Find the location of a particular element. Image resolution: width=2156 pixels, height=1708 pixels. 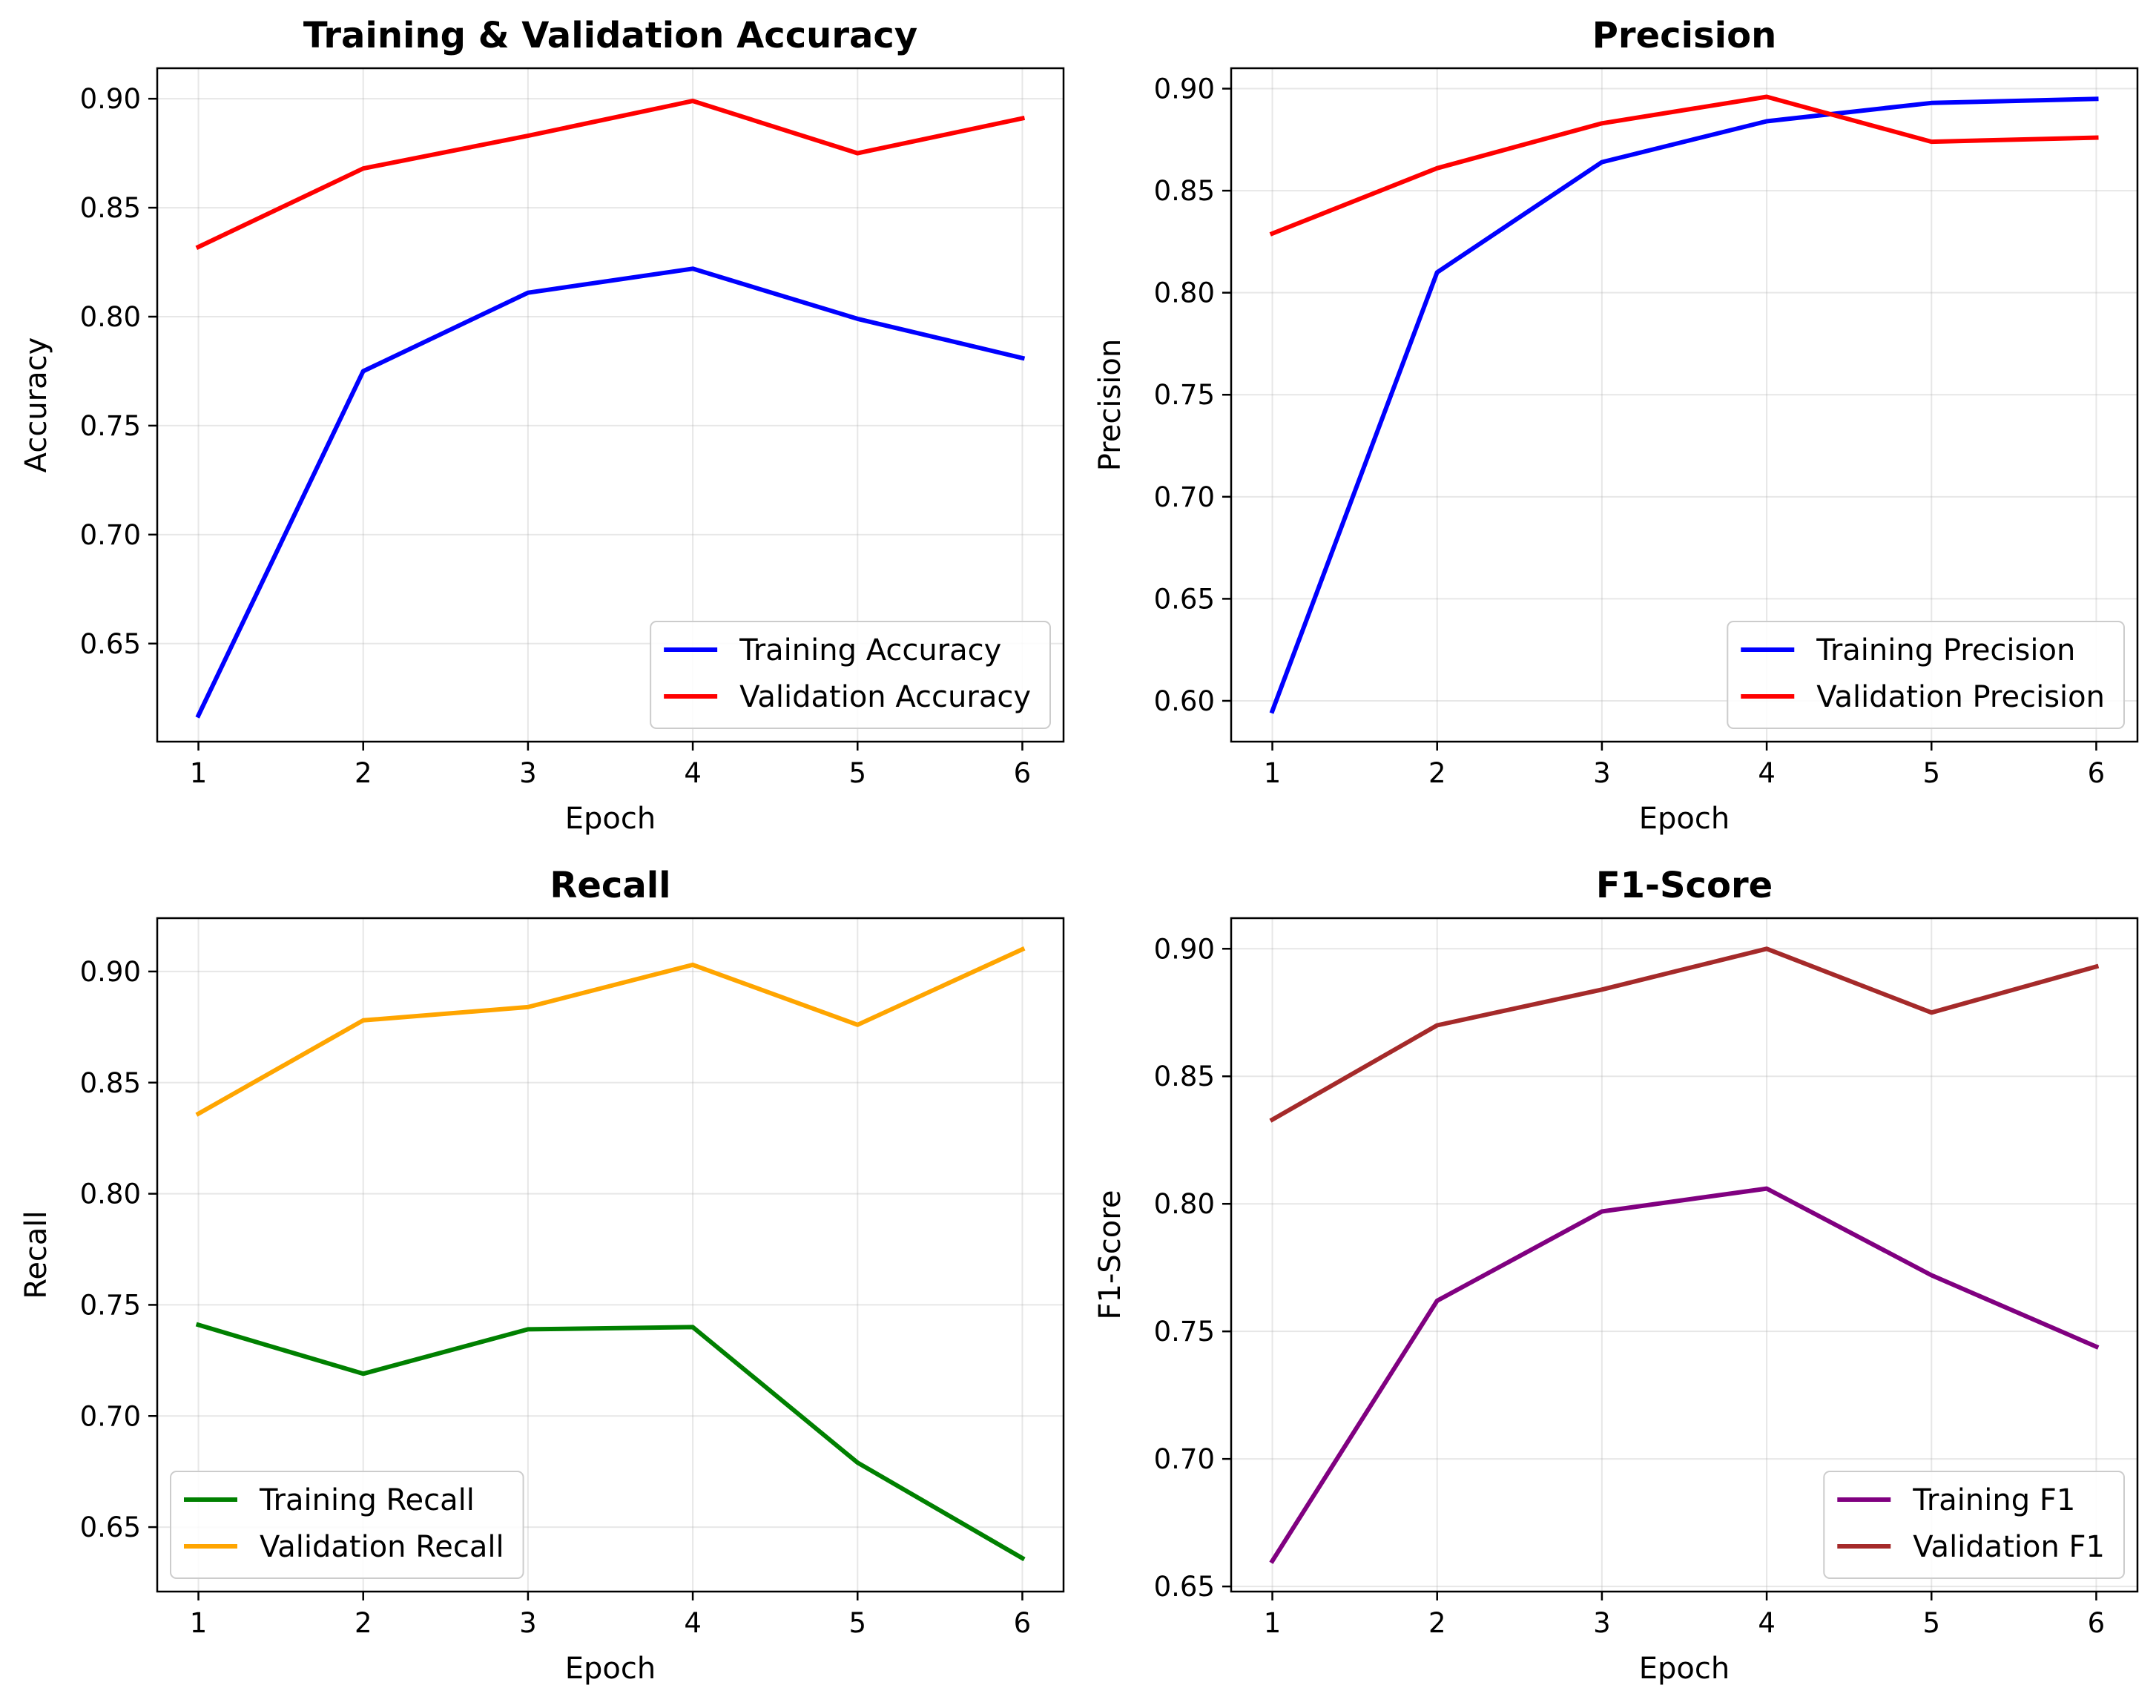

legend-label: Validation Precision is located at coordinates (1960, 697).